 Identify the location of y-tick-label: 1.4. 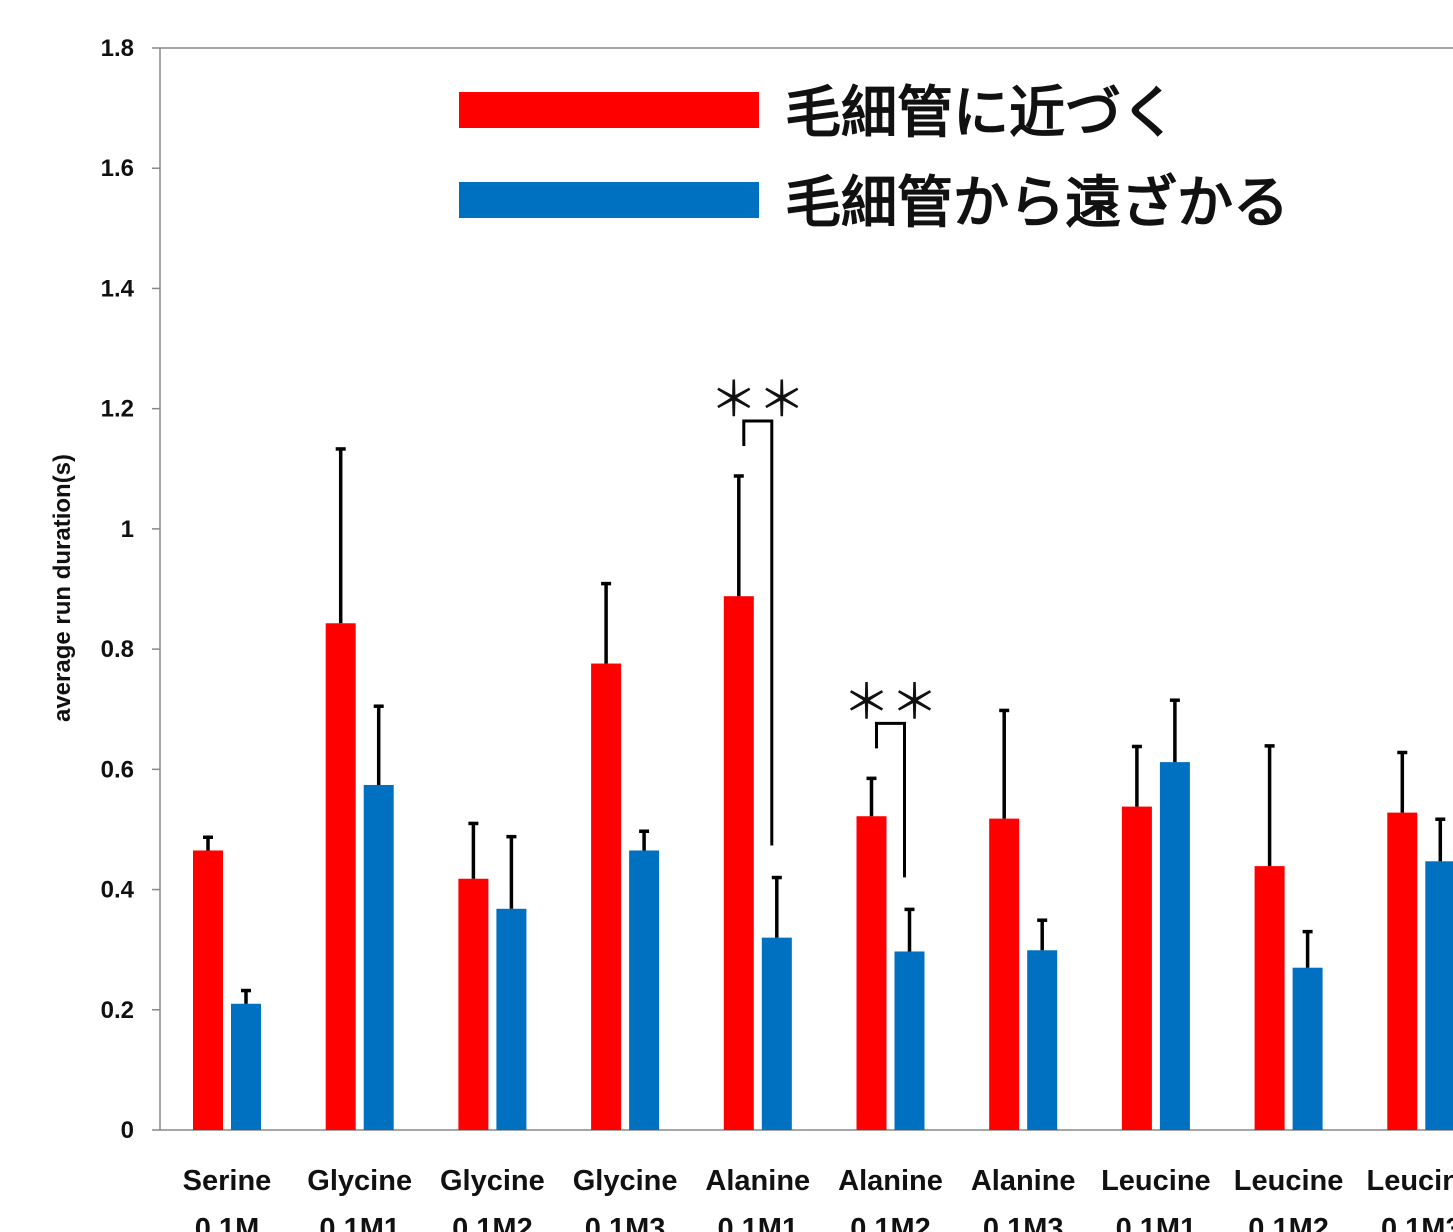
(118, 288).